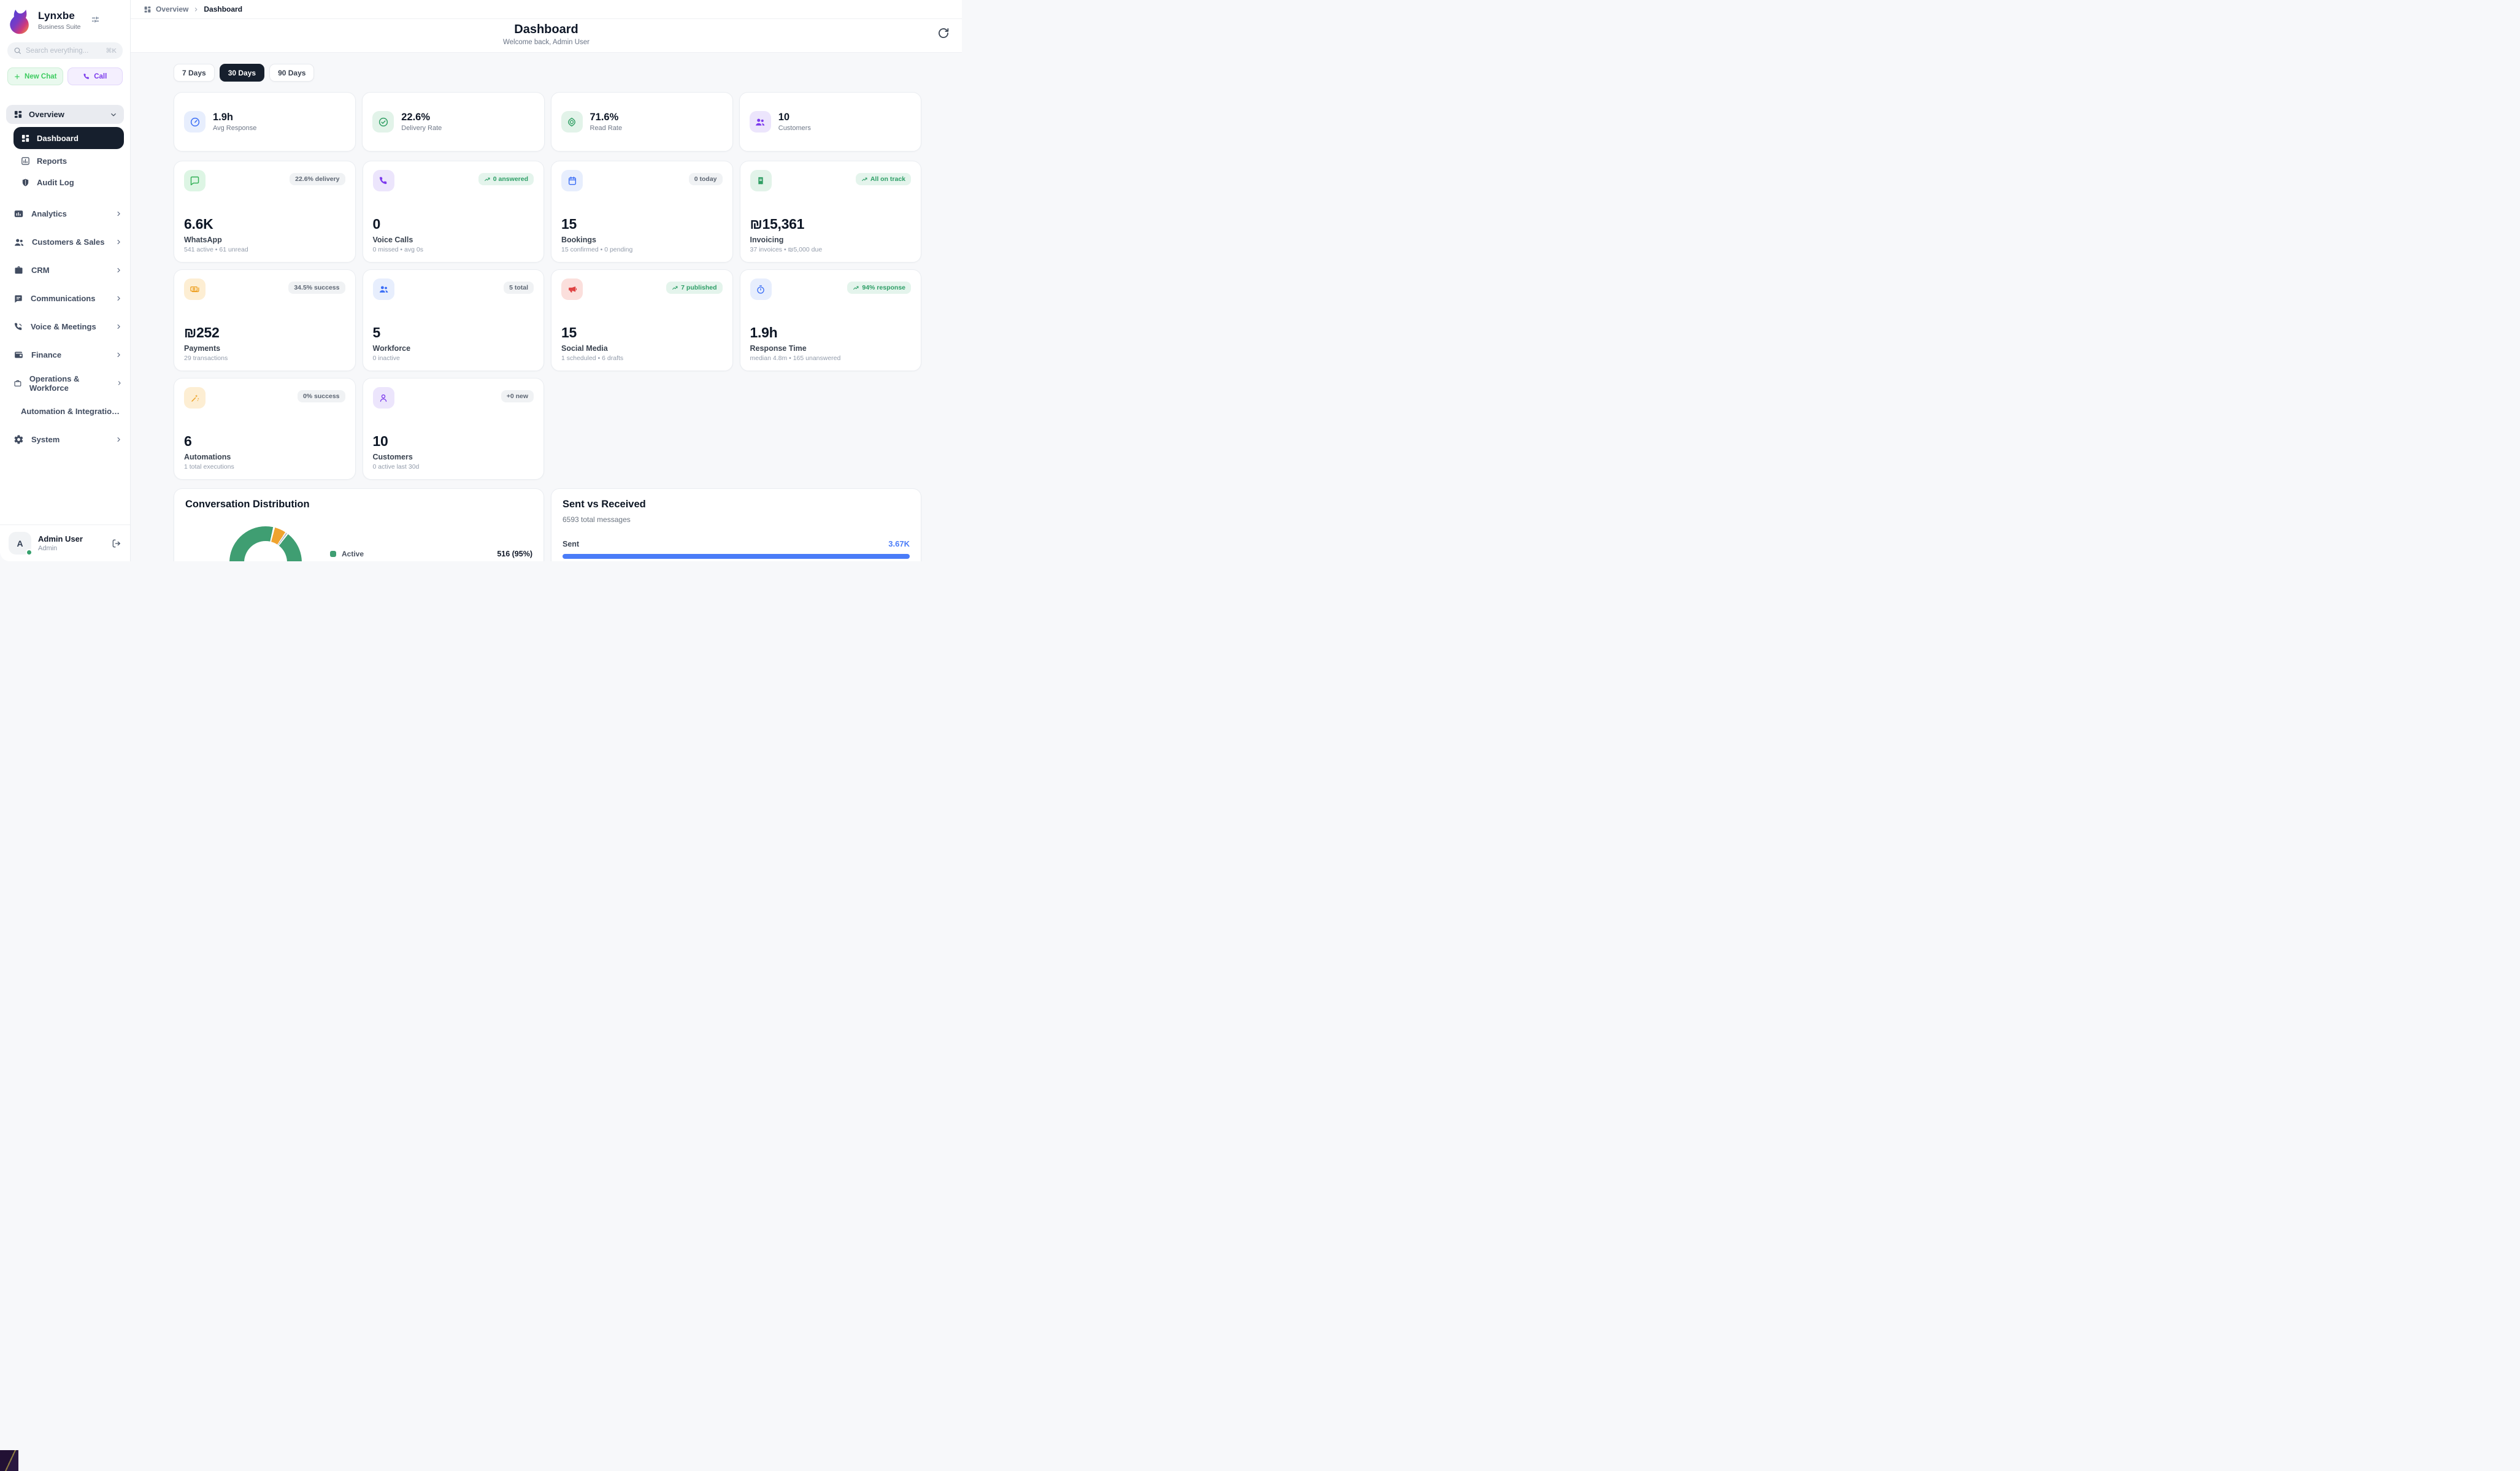  Describe the element at coordinates (68, 242) in the screenshot. I see `customers-sales-label: Customers & Sales` at that location.